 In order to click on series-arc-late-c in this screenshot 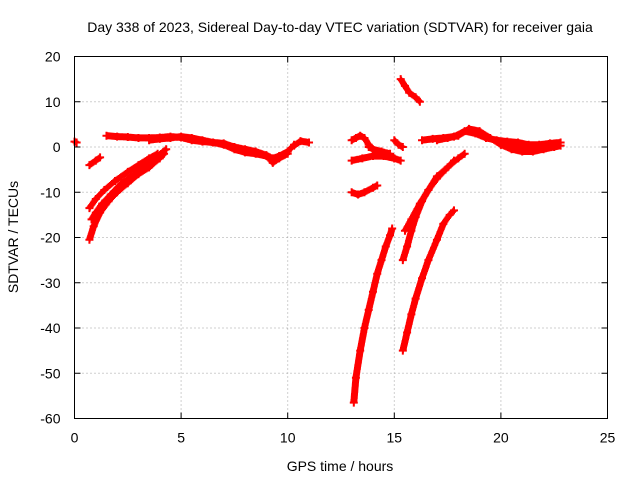, I will do `click(527, 147)`.